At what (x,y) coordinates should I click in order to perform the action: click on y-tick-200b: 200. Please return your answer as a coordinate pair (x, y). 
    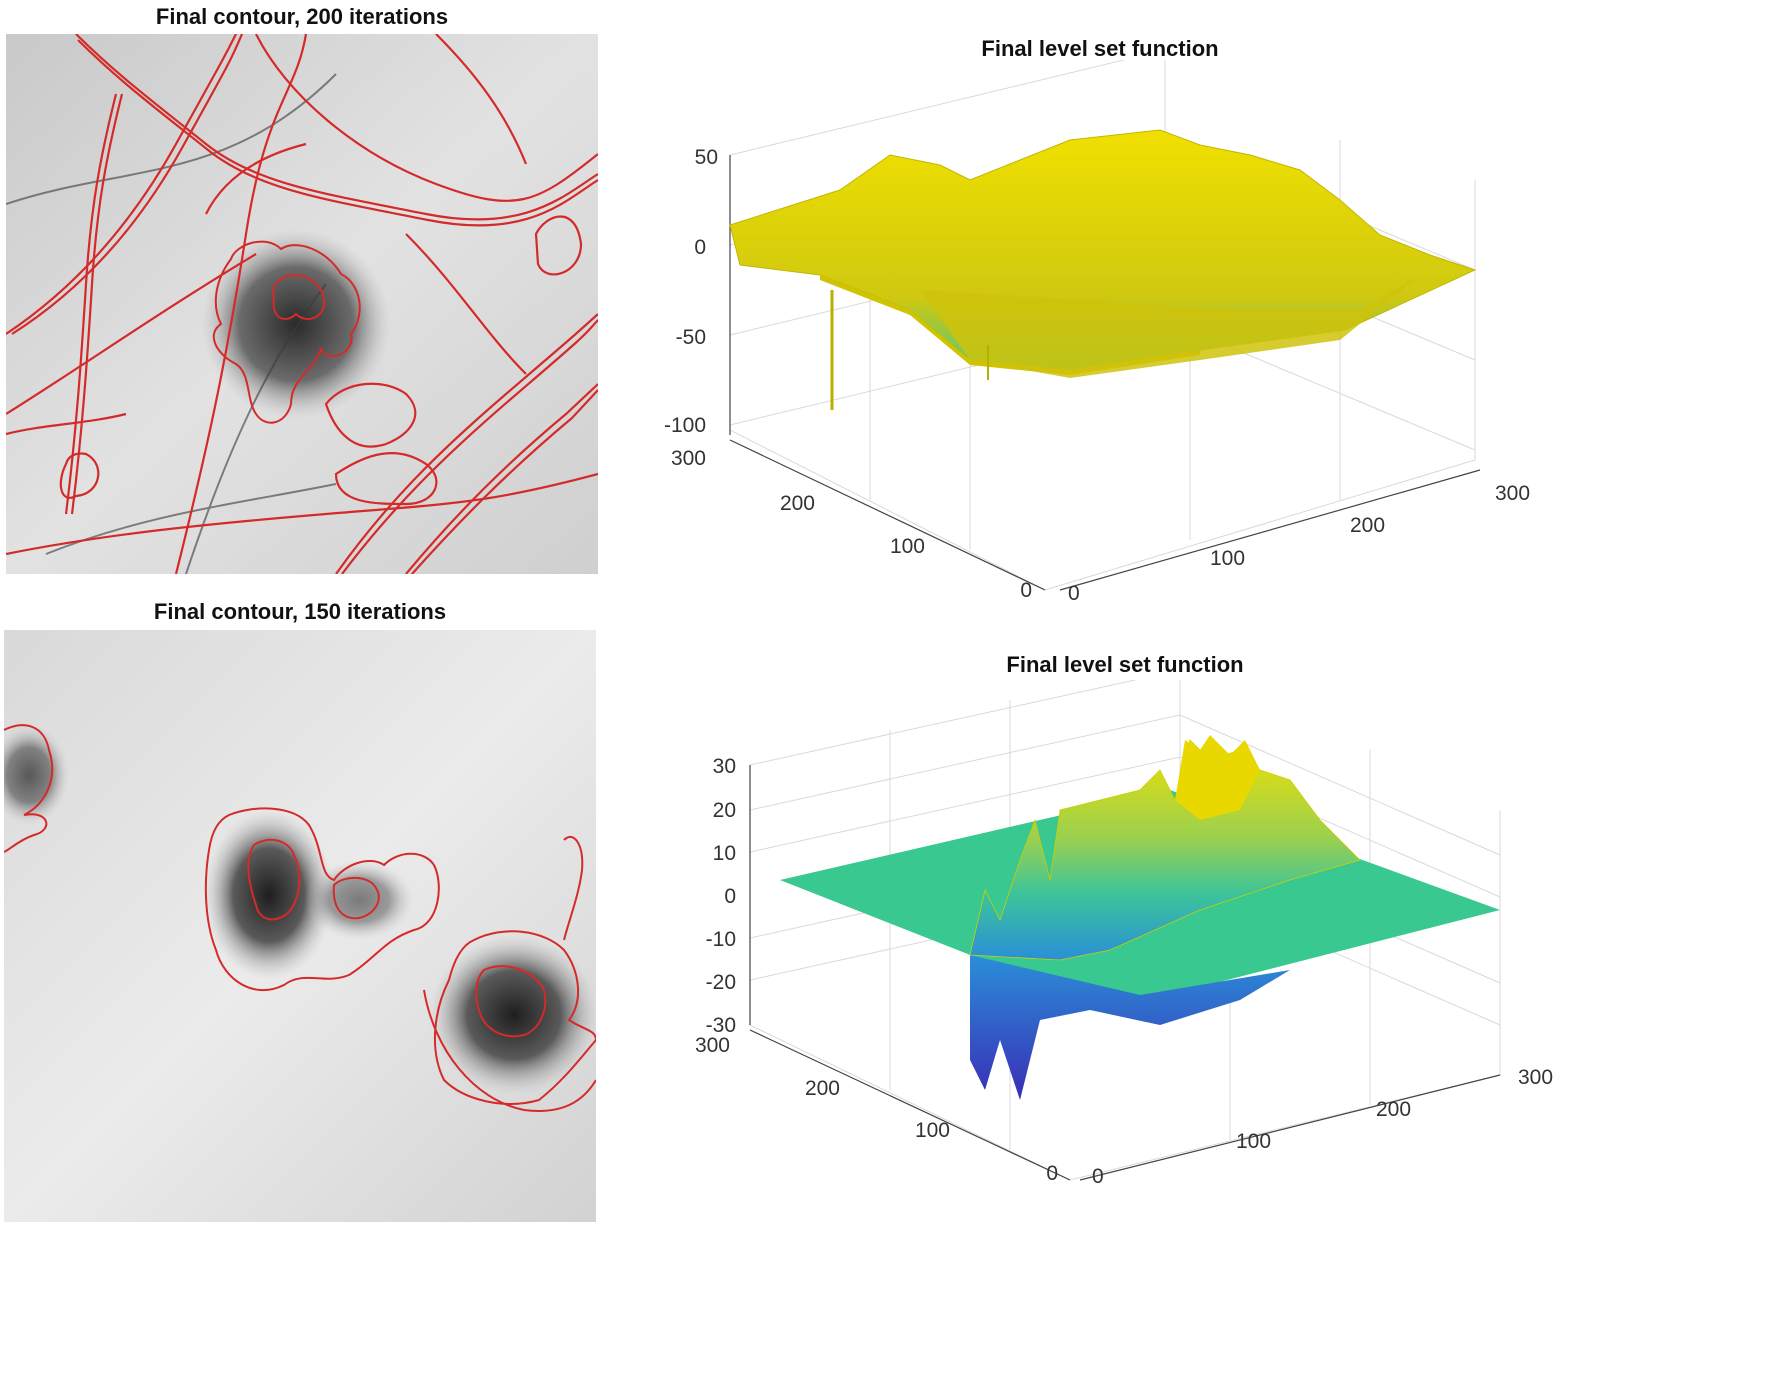
    Looking at the image, I should click on (822, 1088).